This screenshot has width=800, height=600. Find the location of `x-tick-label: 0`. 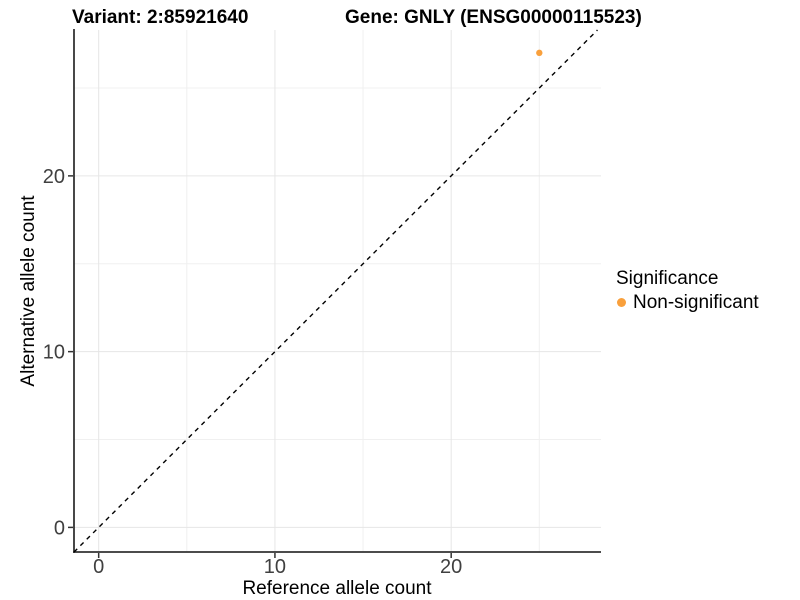

x-tick-label: 0 is located at coordinates (98, 567).